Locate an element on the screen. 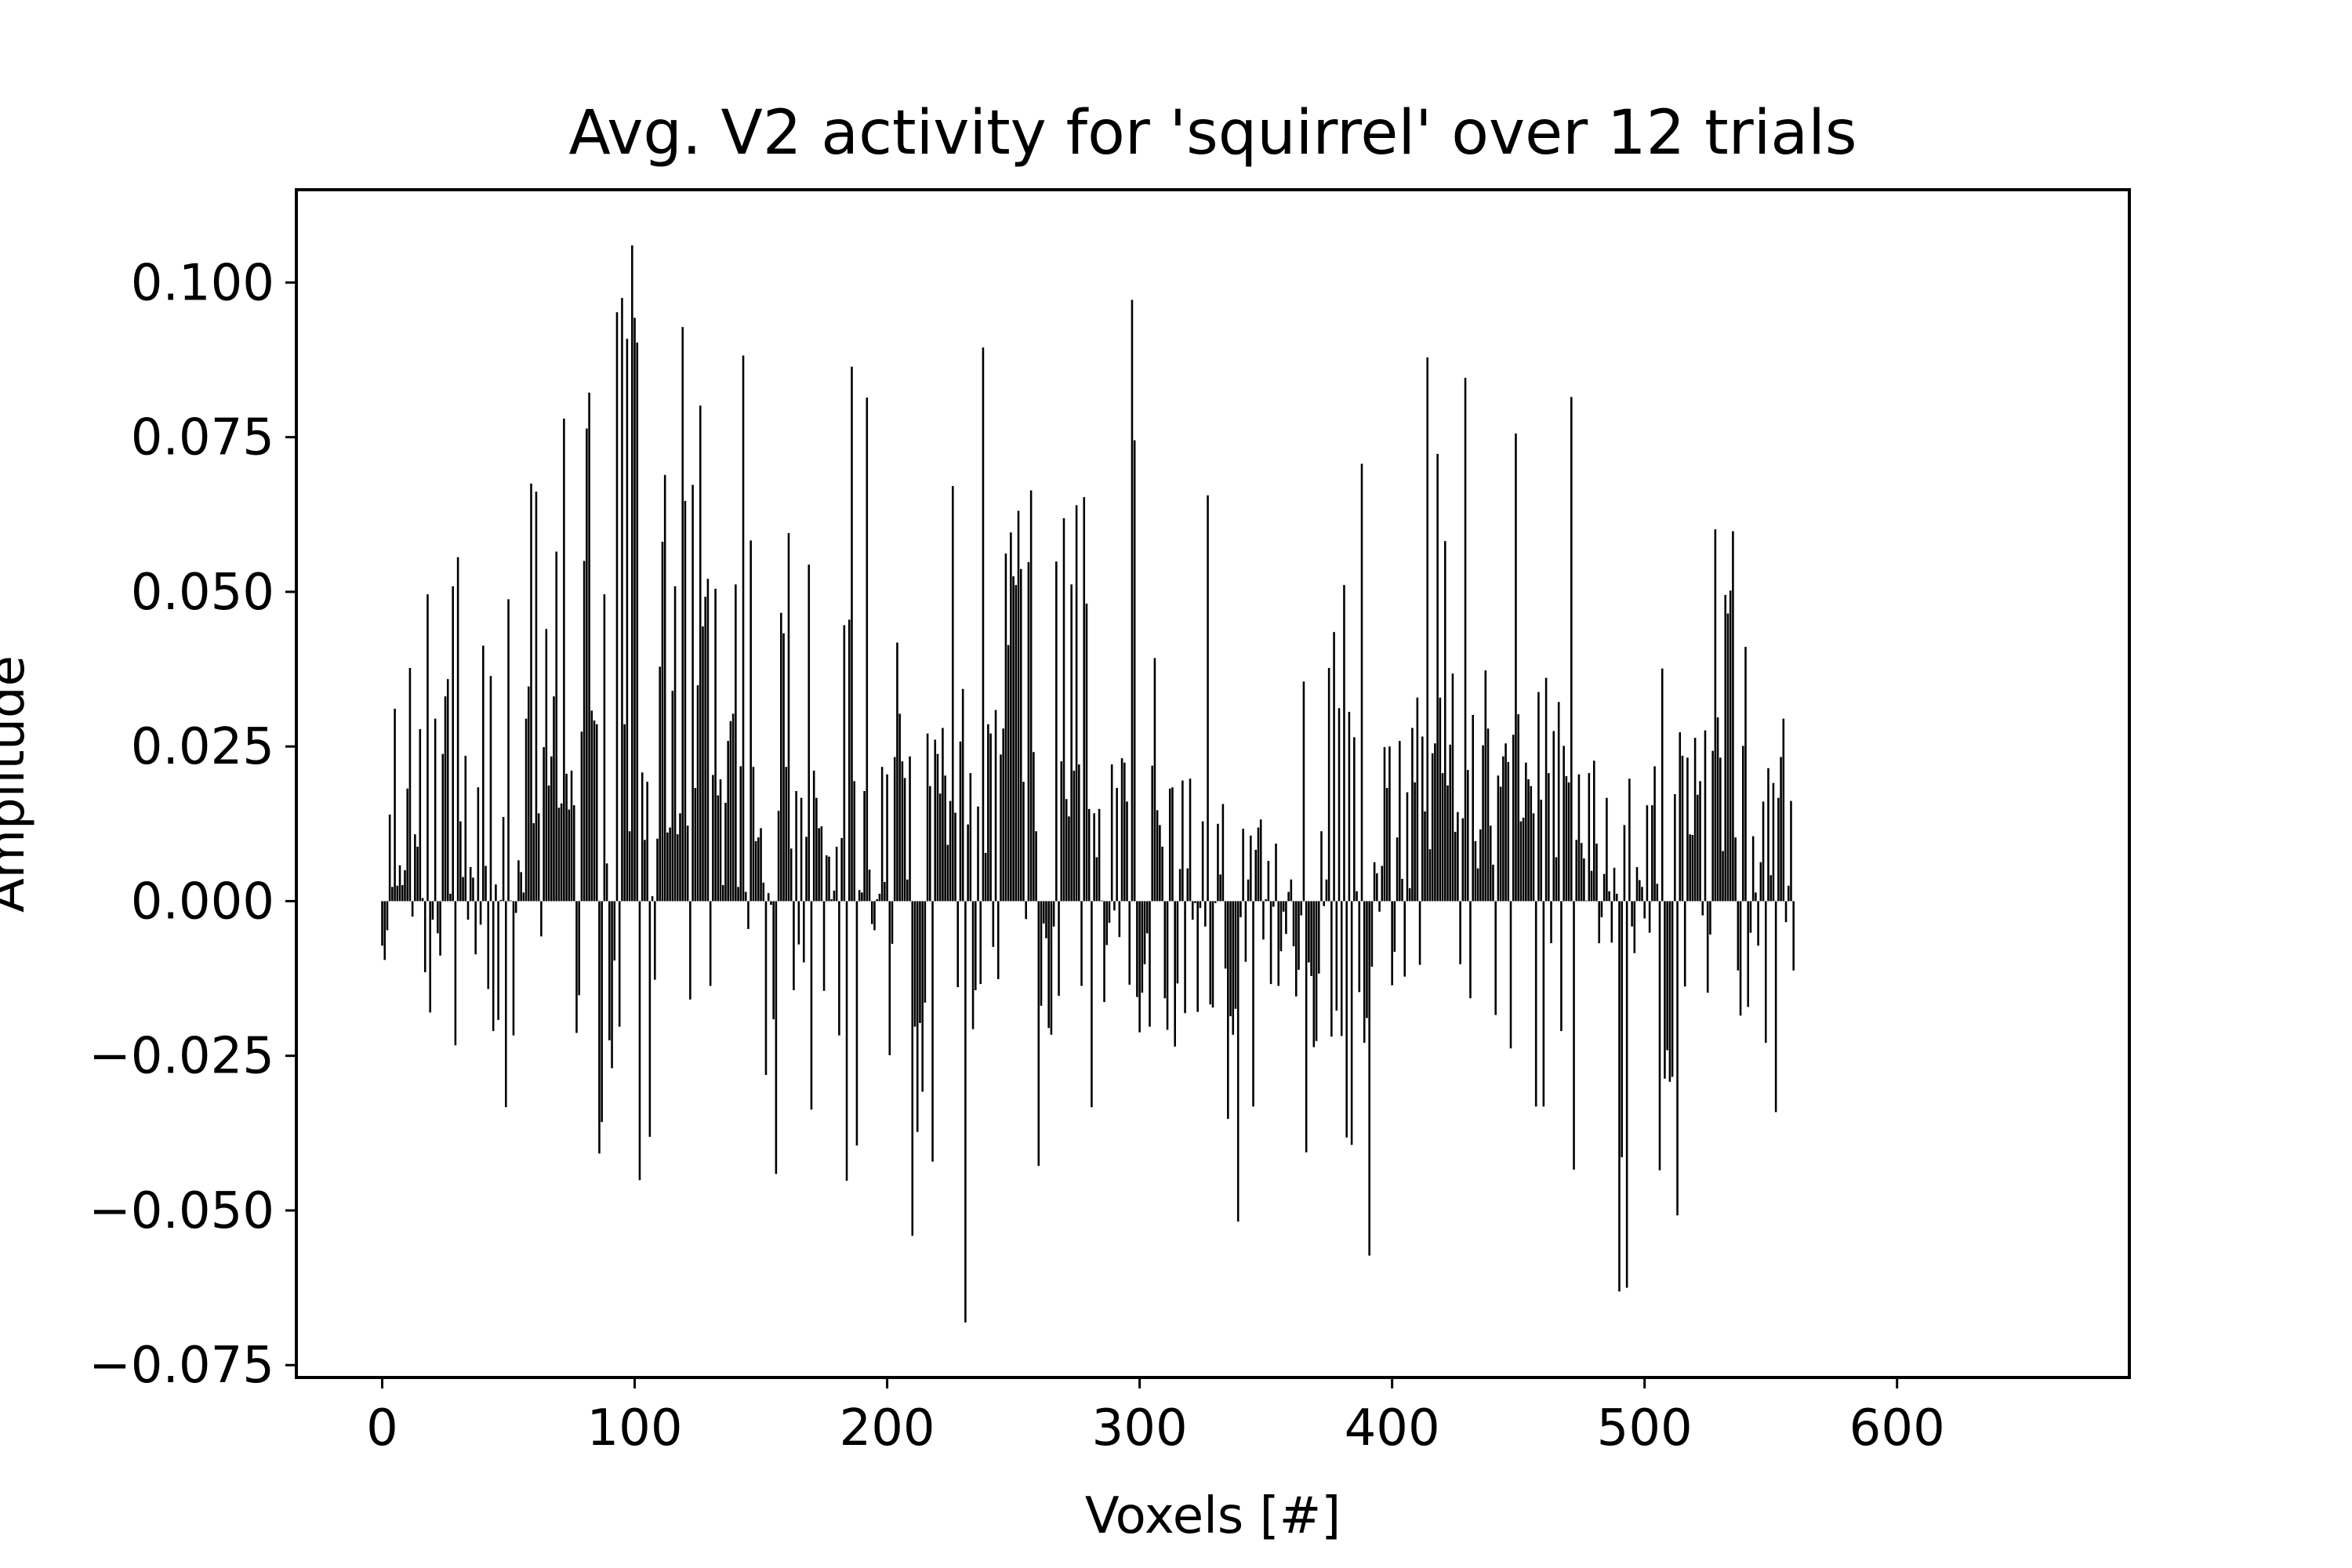 The height and width of the screenshot is (1568, 2352). y-tick-label: −0.050 is located at coordinates (181, 1211).